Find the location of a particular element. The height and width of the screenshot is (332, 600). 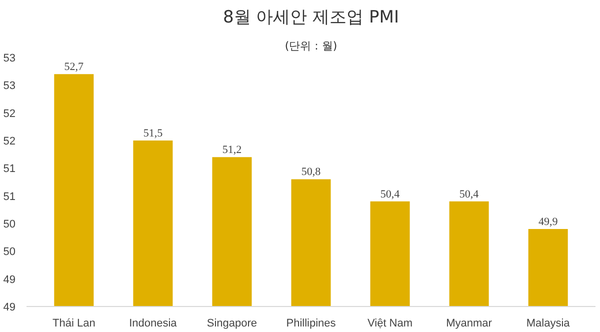

x-tick-label: Myanmar is located at coordinates (469, 324).